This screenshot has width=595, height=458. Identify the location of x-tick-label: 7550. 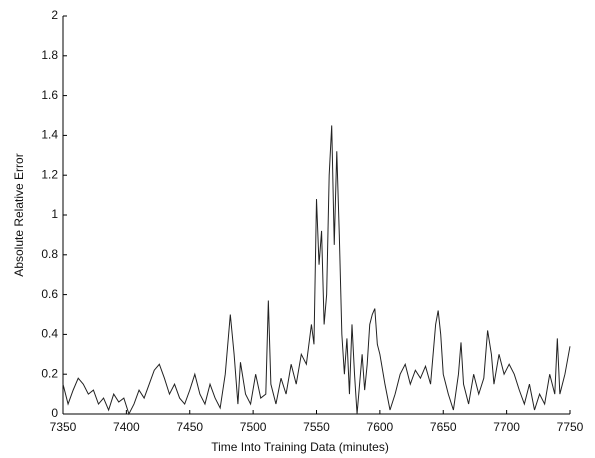
(316, 427).